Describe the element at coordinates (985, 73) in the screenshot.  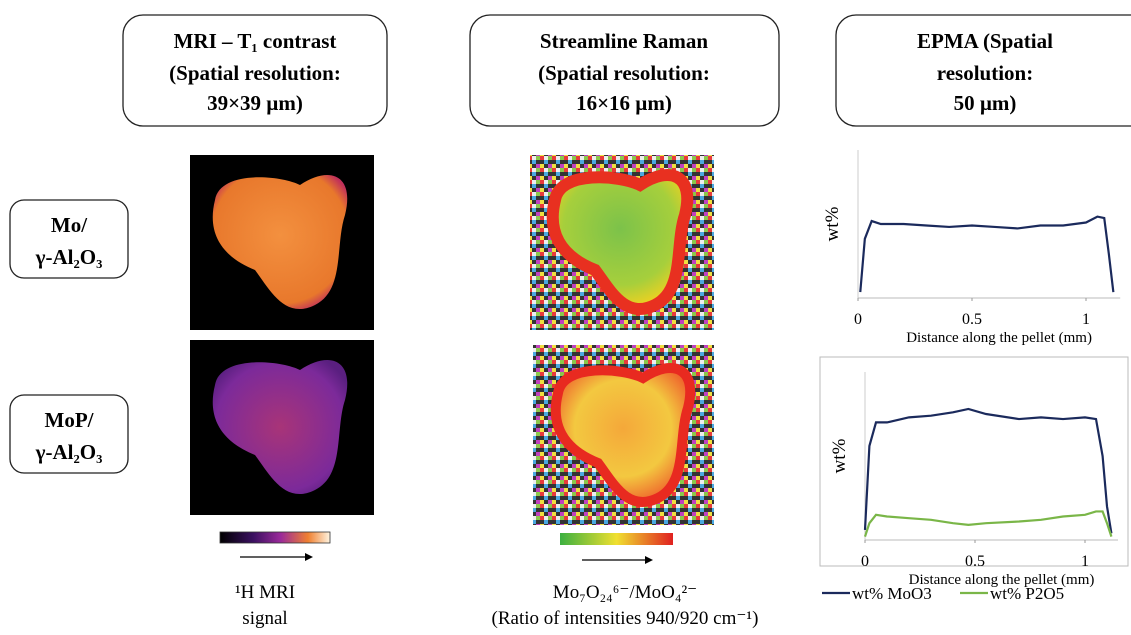
I see `header-text: resolution:` at that location.